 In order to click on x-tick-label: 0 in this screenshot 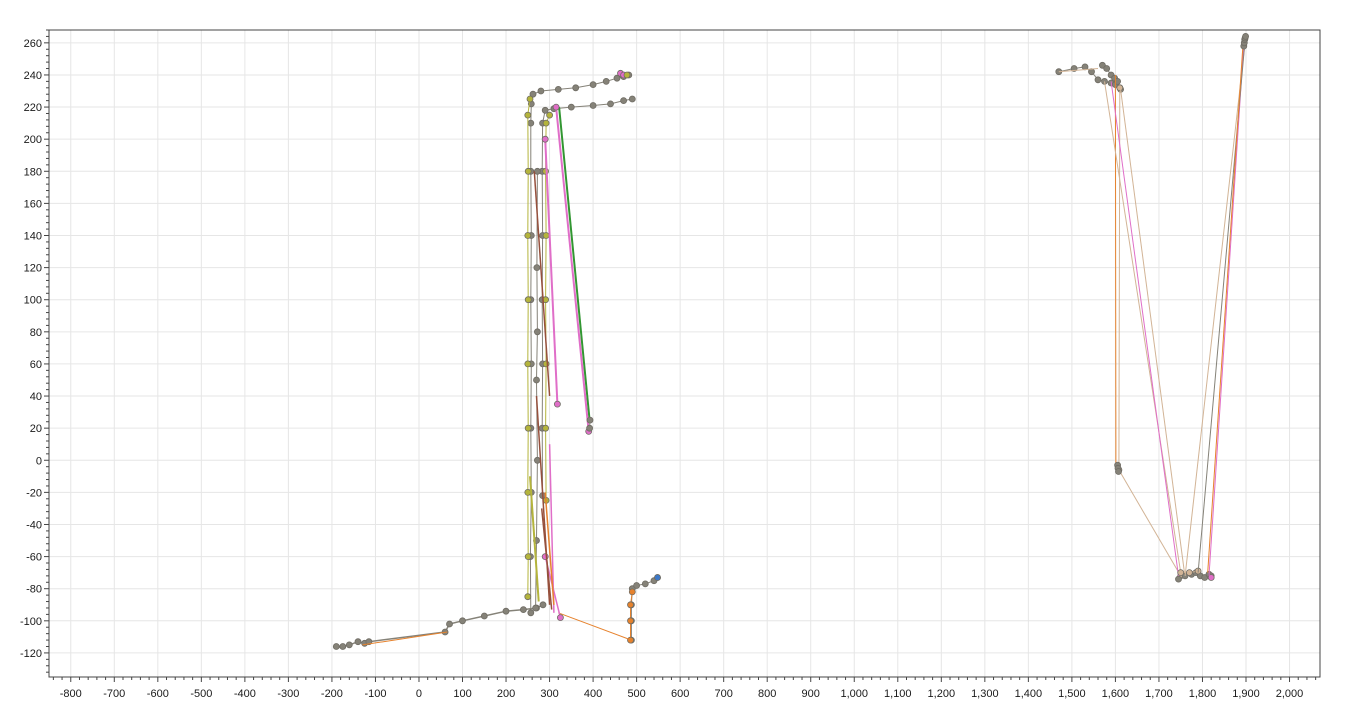, I will do `click(419, 694)`.